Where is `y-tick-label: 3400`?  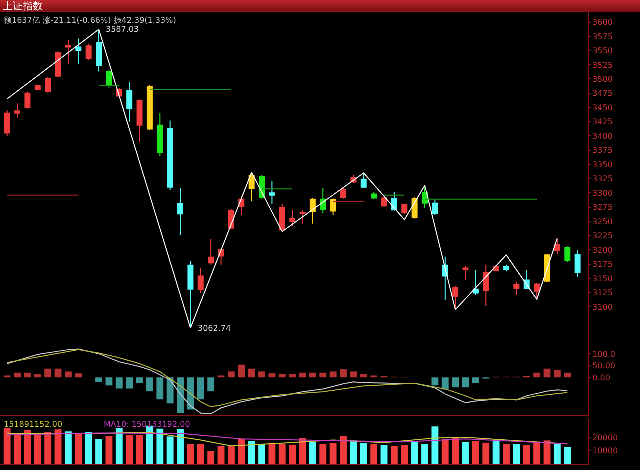 y-tick-label: 3400 is located at coordinates (602, 136).